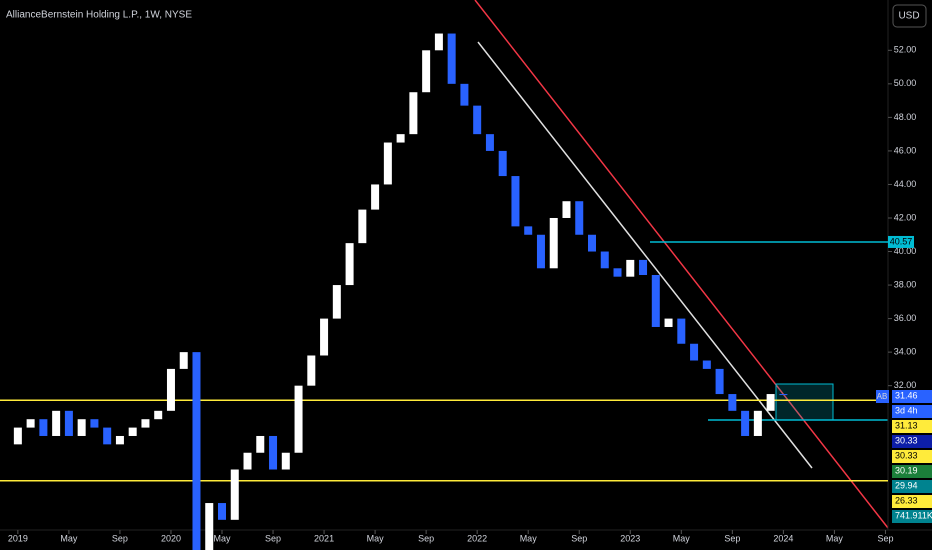 This screenshot has height=550, width=932. What do you see at coordinates (906, 485) in the screenshot?
I see `price-label: 29.94` at bounding box center [906, 485].